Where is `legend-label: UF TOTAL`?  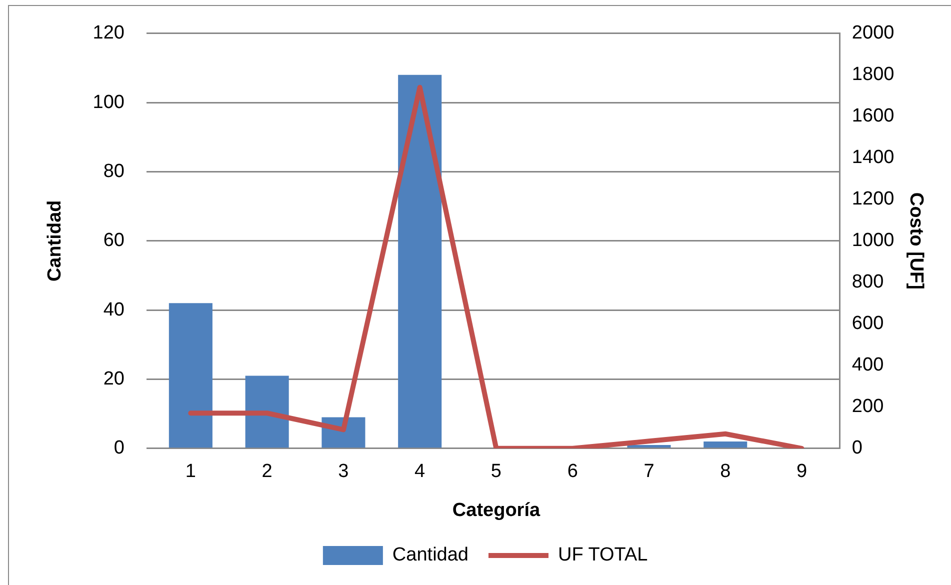 legend-label: UF TOTAL is located at coordinates (603, 555).